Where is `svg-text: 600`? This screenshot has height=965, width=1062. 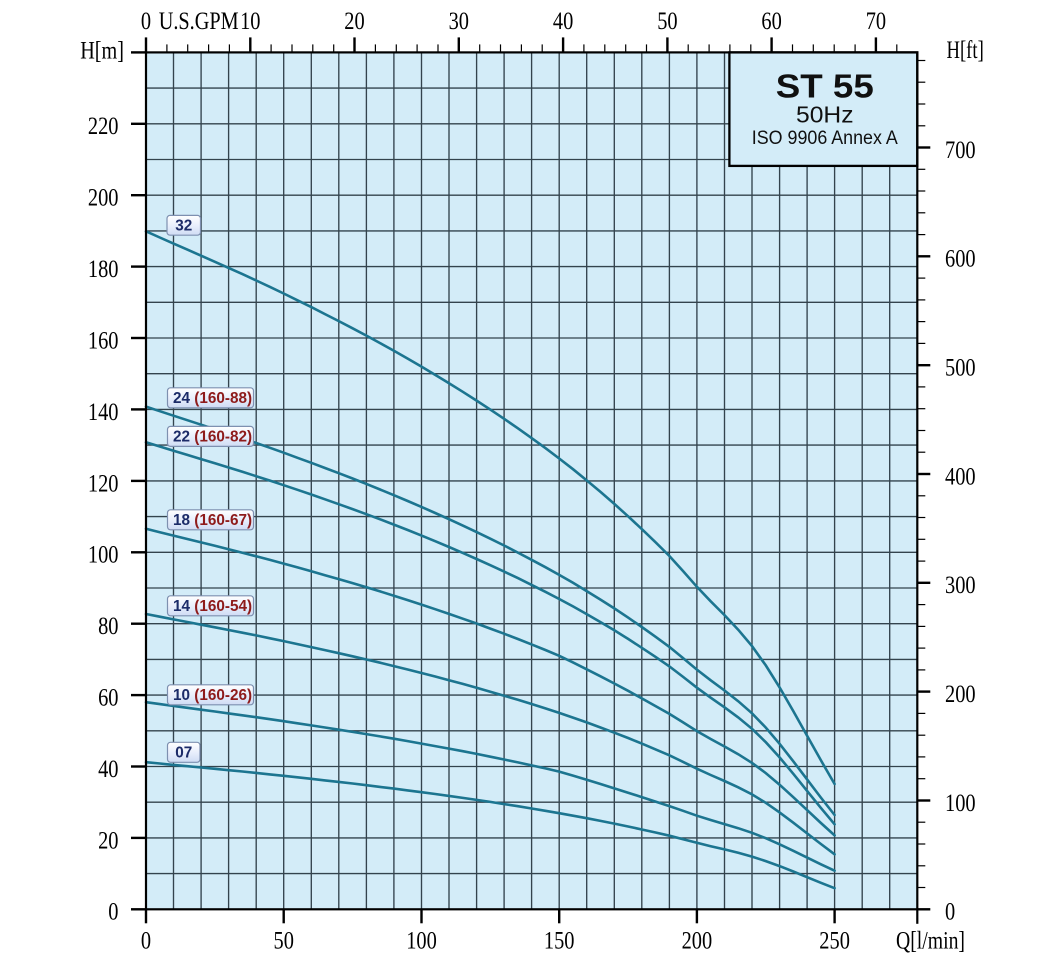
svg-text: 600 is located at coordinates (960, 259).